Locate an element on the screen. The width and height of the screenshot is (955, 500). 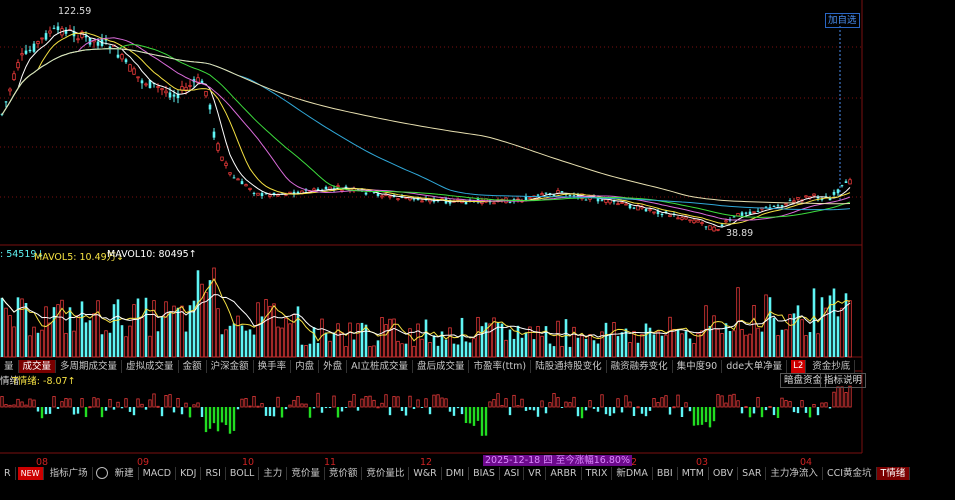
bottom-tab: W&R is located at coordinates (425, 473).